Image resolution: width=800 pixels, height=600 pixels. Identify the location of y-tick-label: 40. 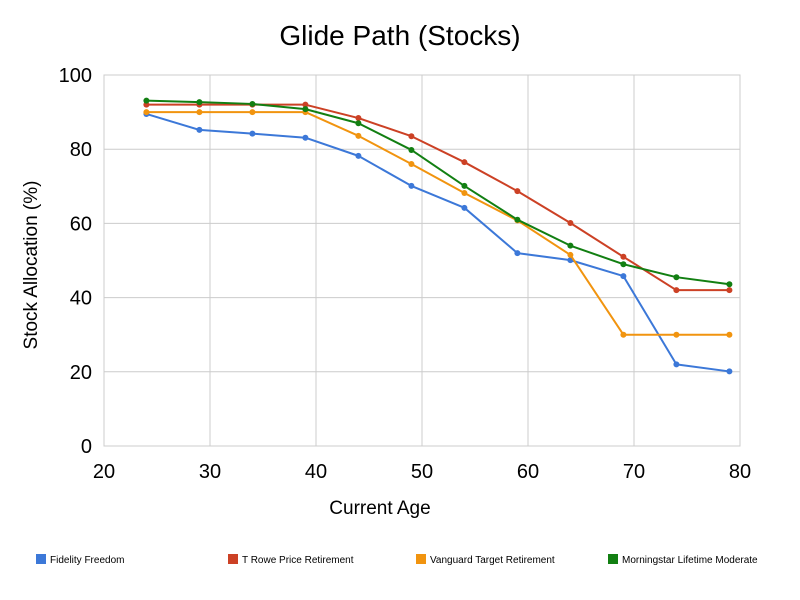
(81, 299).